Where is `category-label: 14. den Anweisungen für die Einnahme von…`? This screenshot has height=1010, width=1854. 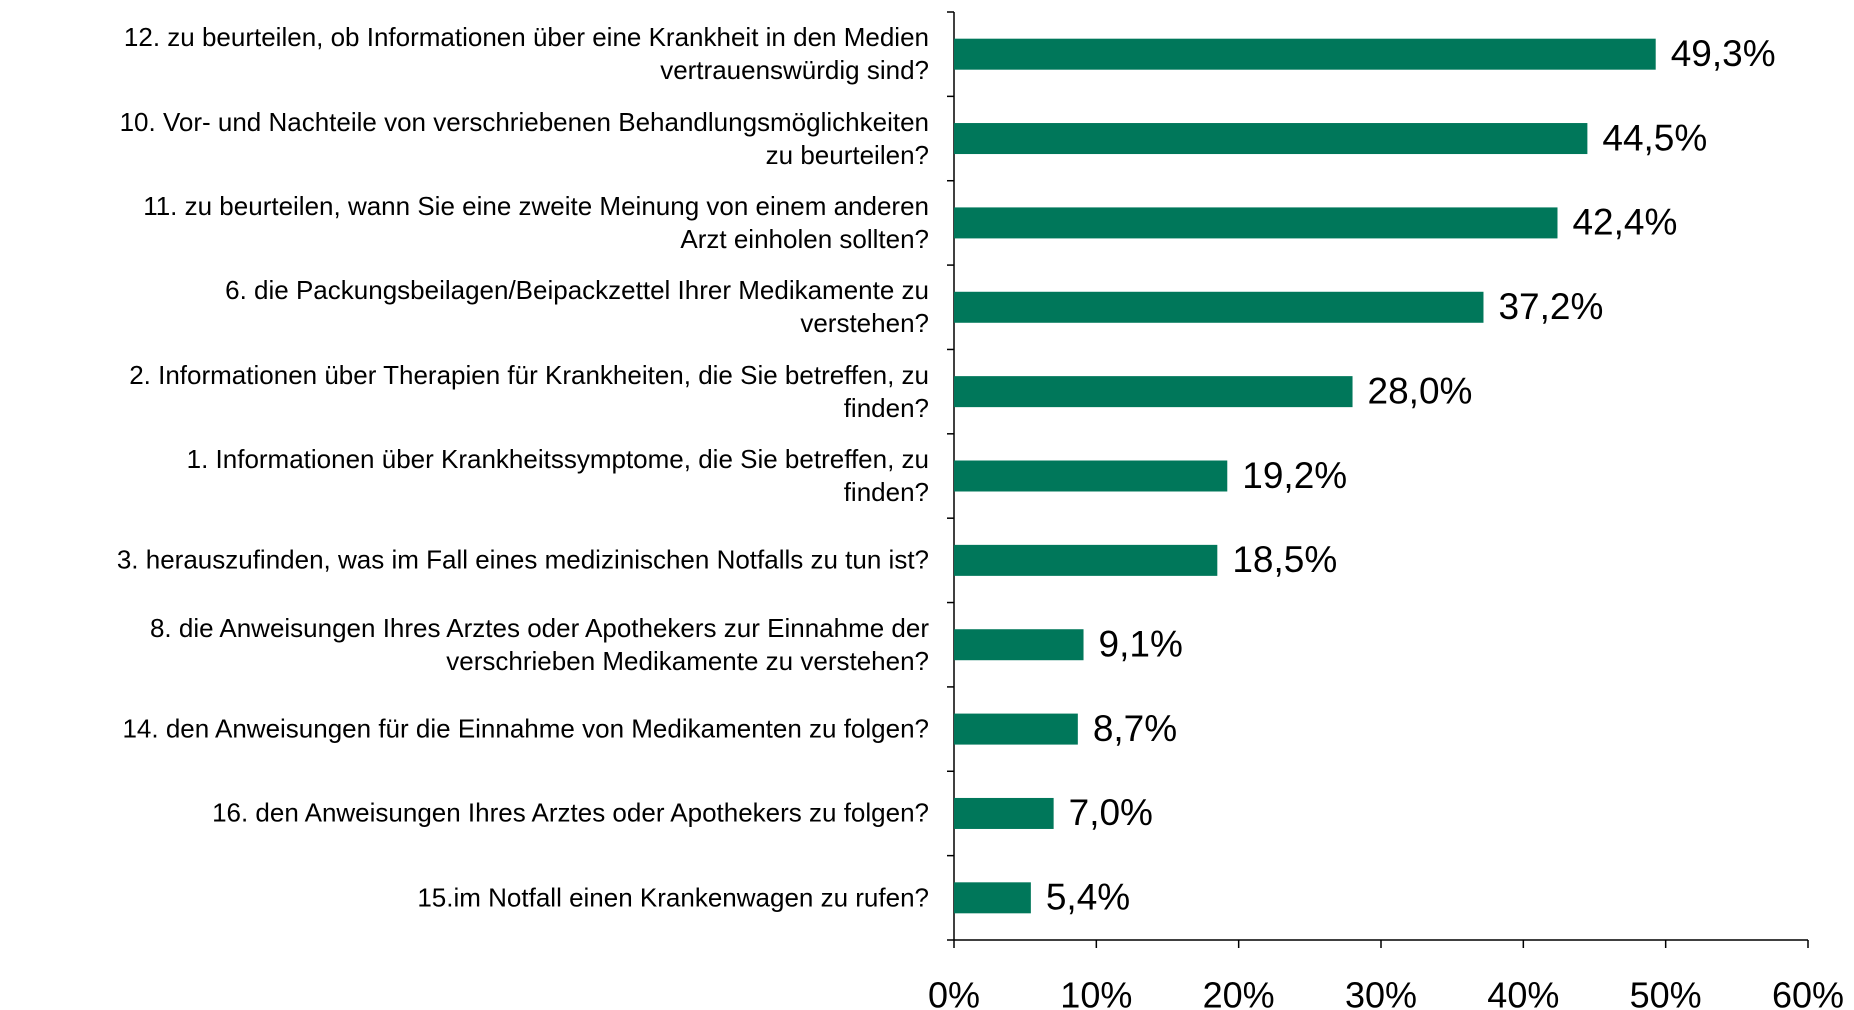 category-label: 14. den Anweisungen für die Einnahme von… is located at coordinates (525, 728).